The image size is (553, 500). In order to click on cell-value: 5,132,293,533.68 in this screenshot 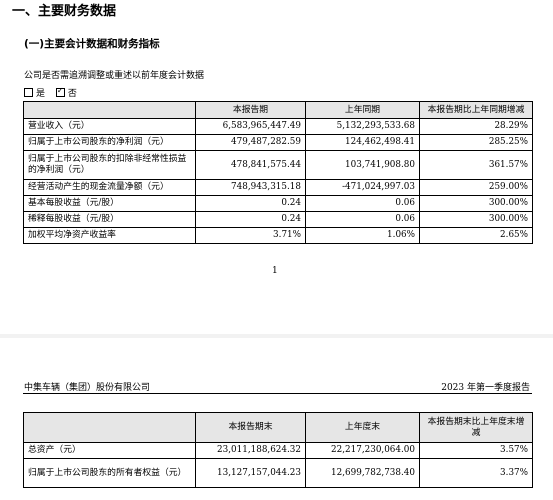, I will do `click(362, 126)`.